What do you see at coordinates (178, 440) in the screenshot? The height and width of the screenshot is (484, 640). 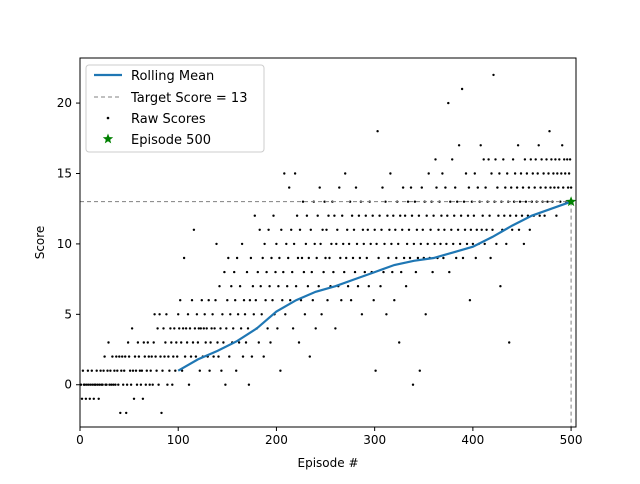 I see `x-tick-label: 100` at bounding box center [178, 440].